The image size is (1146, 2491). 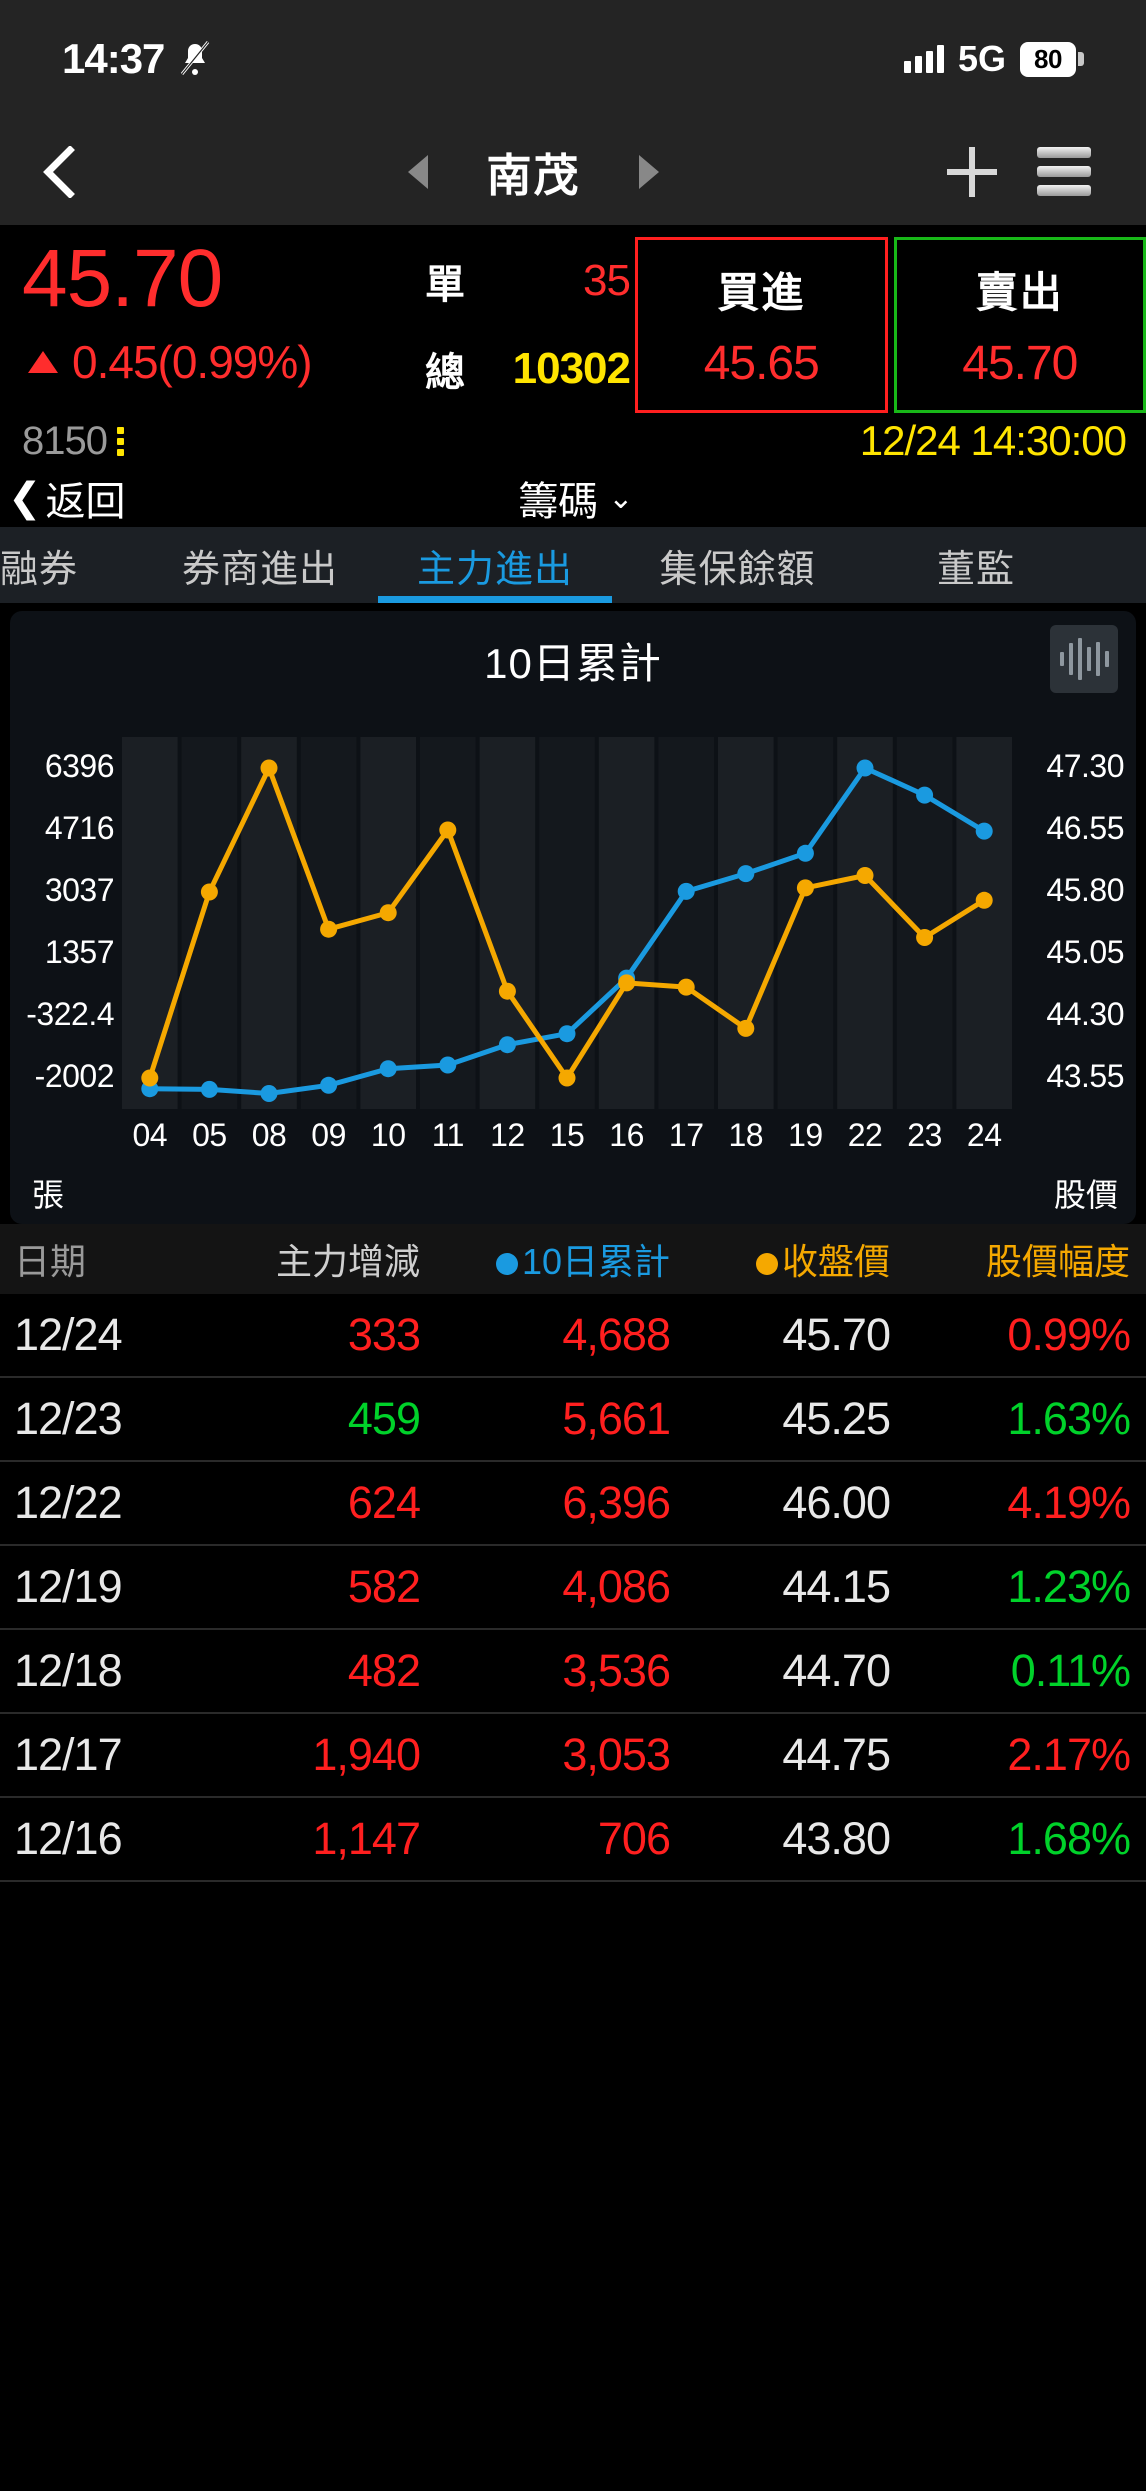 I want to click on x-tick-label: 24, so click(x=984, y=1135).